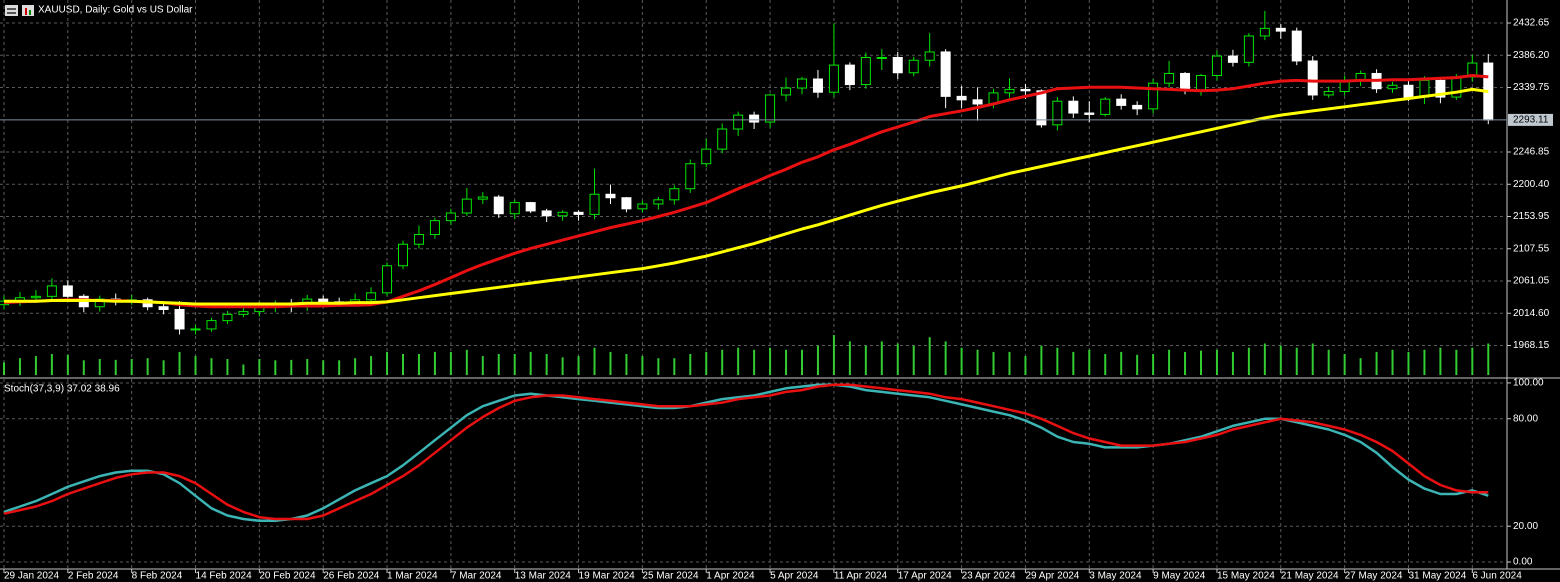 The height and width of the screenshot is (582, 1560). Describe the element at coordinates (1531, 313) in the screenshot. I see `y-tick-label: 2014.60` at that location.